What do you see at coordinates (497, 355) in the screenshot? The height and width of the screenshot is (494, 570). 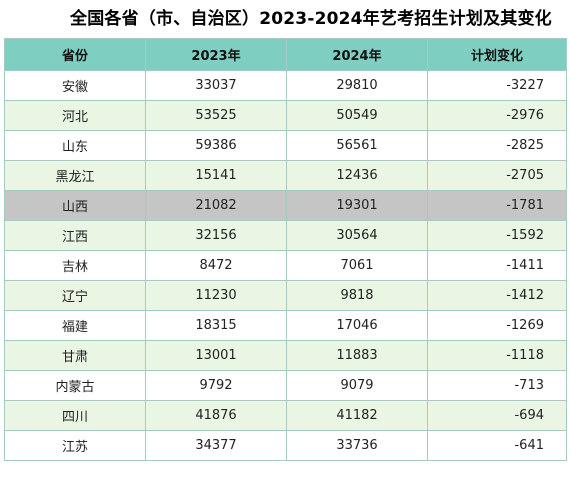 I see `change-cell: -1118` at bounding box center [497, 355].